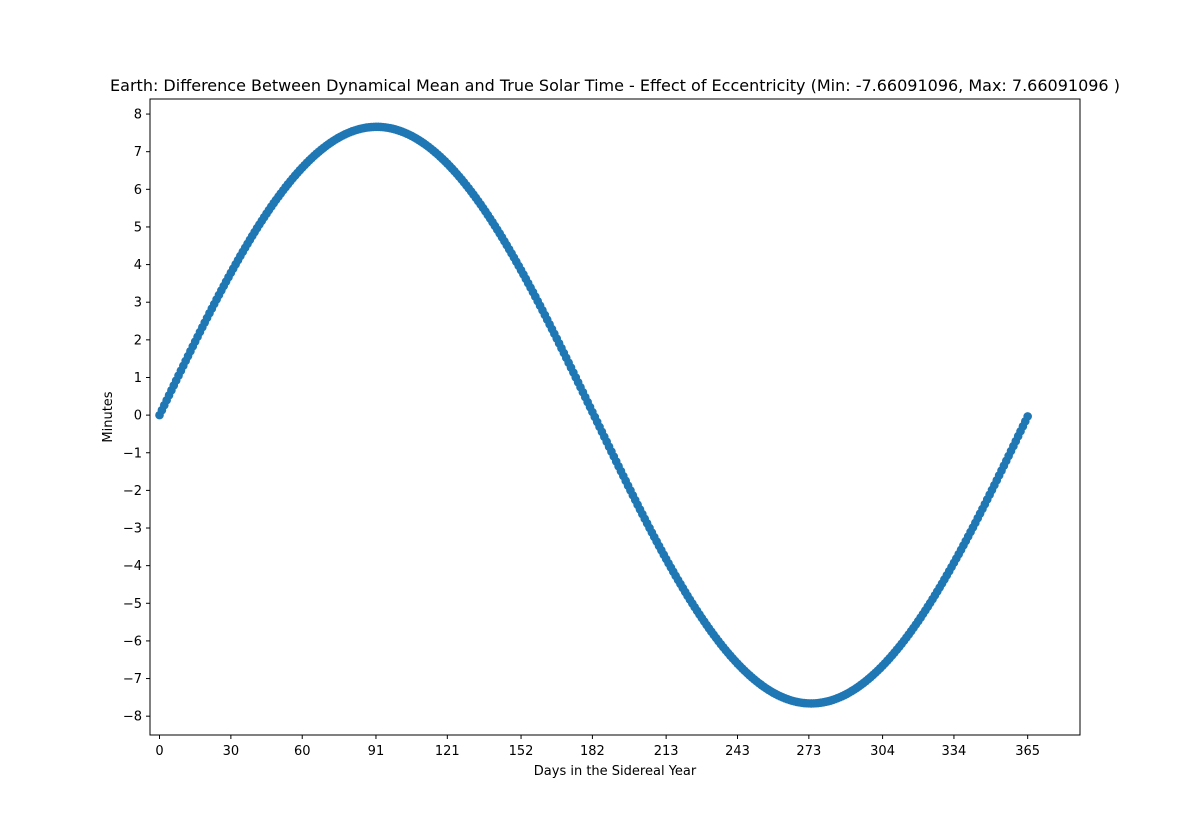 Image resolution: width=1200 pixels, height=830 pixels. Describe the element at coordinates (132, 491) in the screenshot. I see `y-tick-label: −2` at that location.